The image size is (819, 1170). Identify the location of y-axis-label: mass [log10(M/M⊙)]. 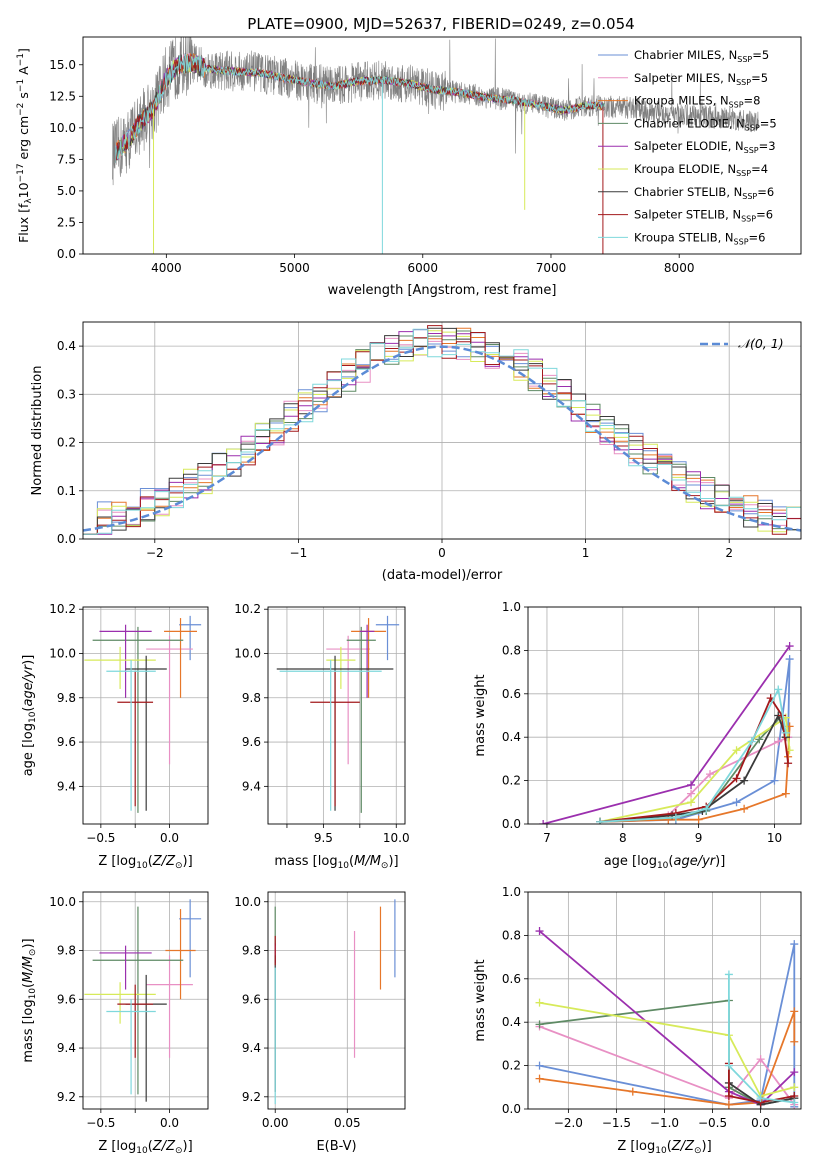
(29, 1000).